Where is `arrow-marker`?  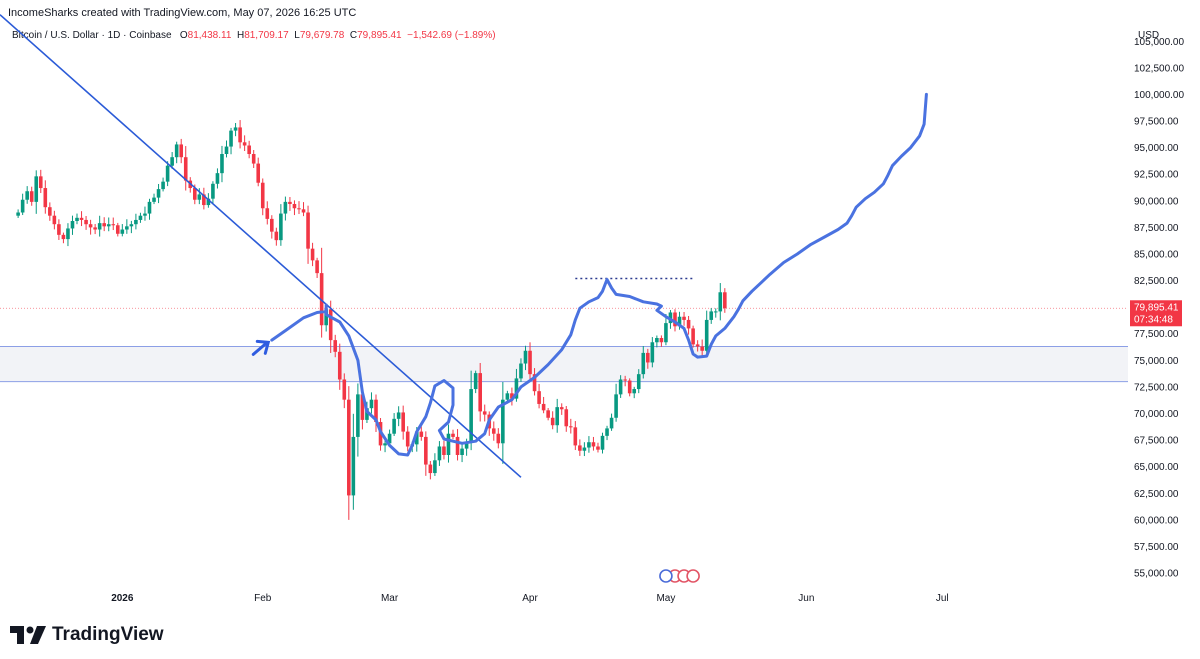 arrow-marker is located at coordinates (261, 347).